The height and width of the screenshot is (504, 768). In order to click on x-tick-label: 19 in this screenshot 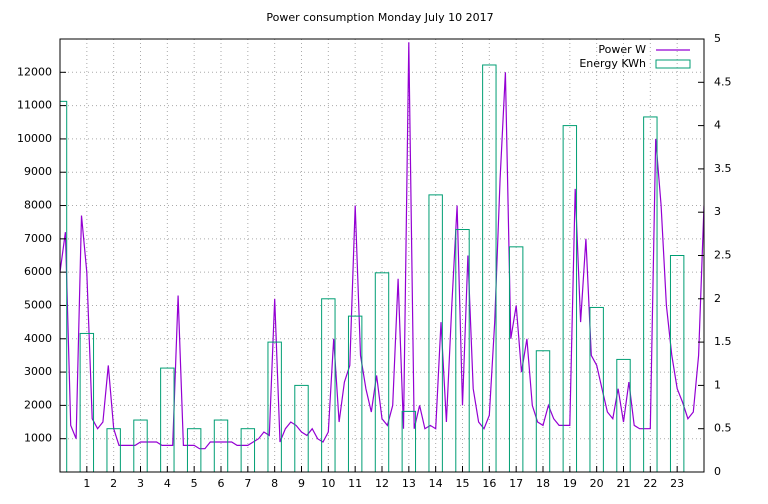, I will do `click(570, 483)`.